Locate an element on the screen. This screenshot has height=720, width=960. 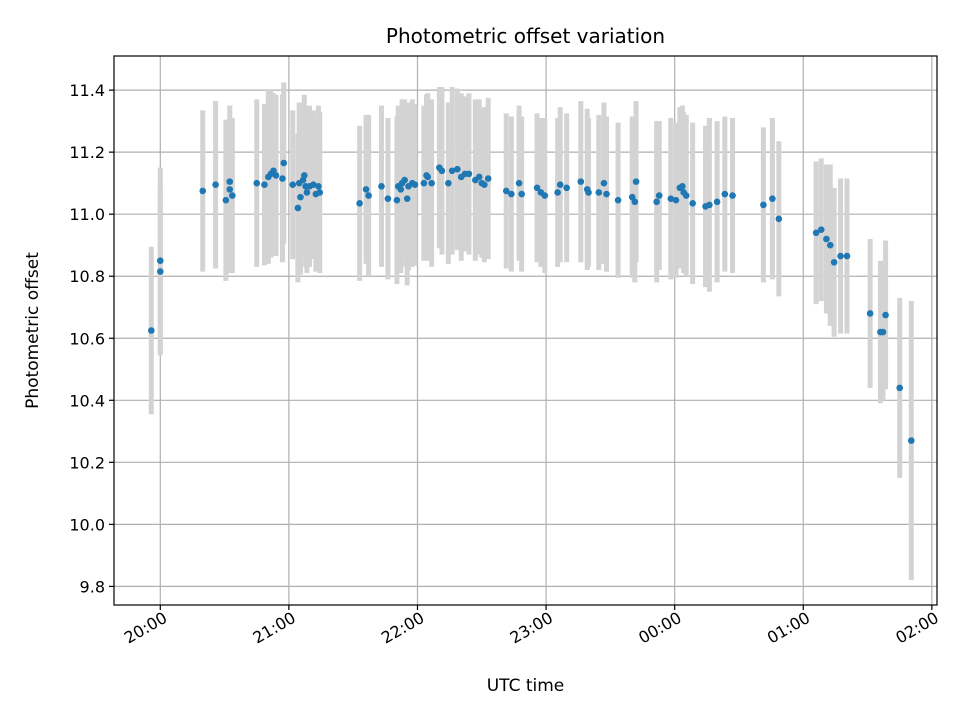
y-tick-label: 10.0 is located at coordinates (87, 524).